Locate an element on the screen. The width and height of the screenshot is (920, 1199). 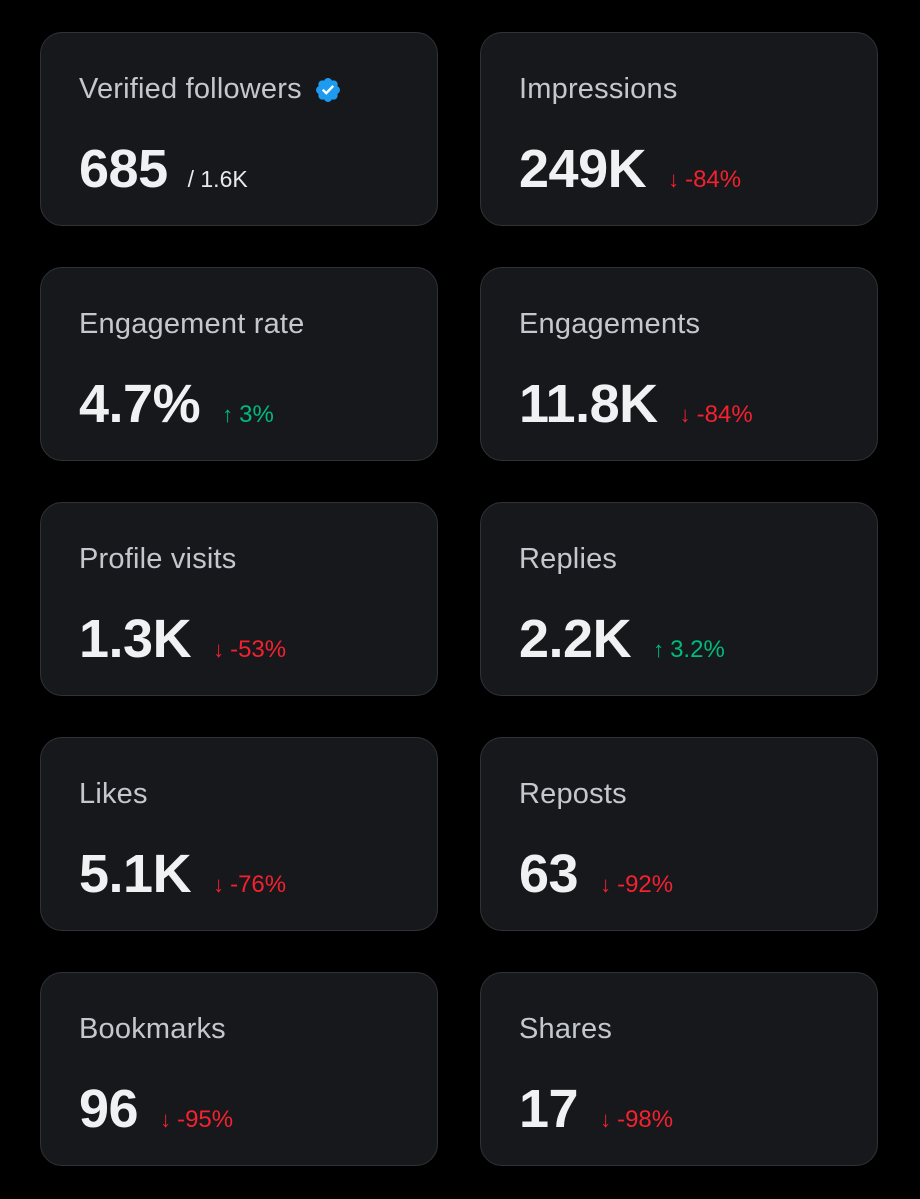
metric-label: Reposts is located at coordinates (573, 794).